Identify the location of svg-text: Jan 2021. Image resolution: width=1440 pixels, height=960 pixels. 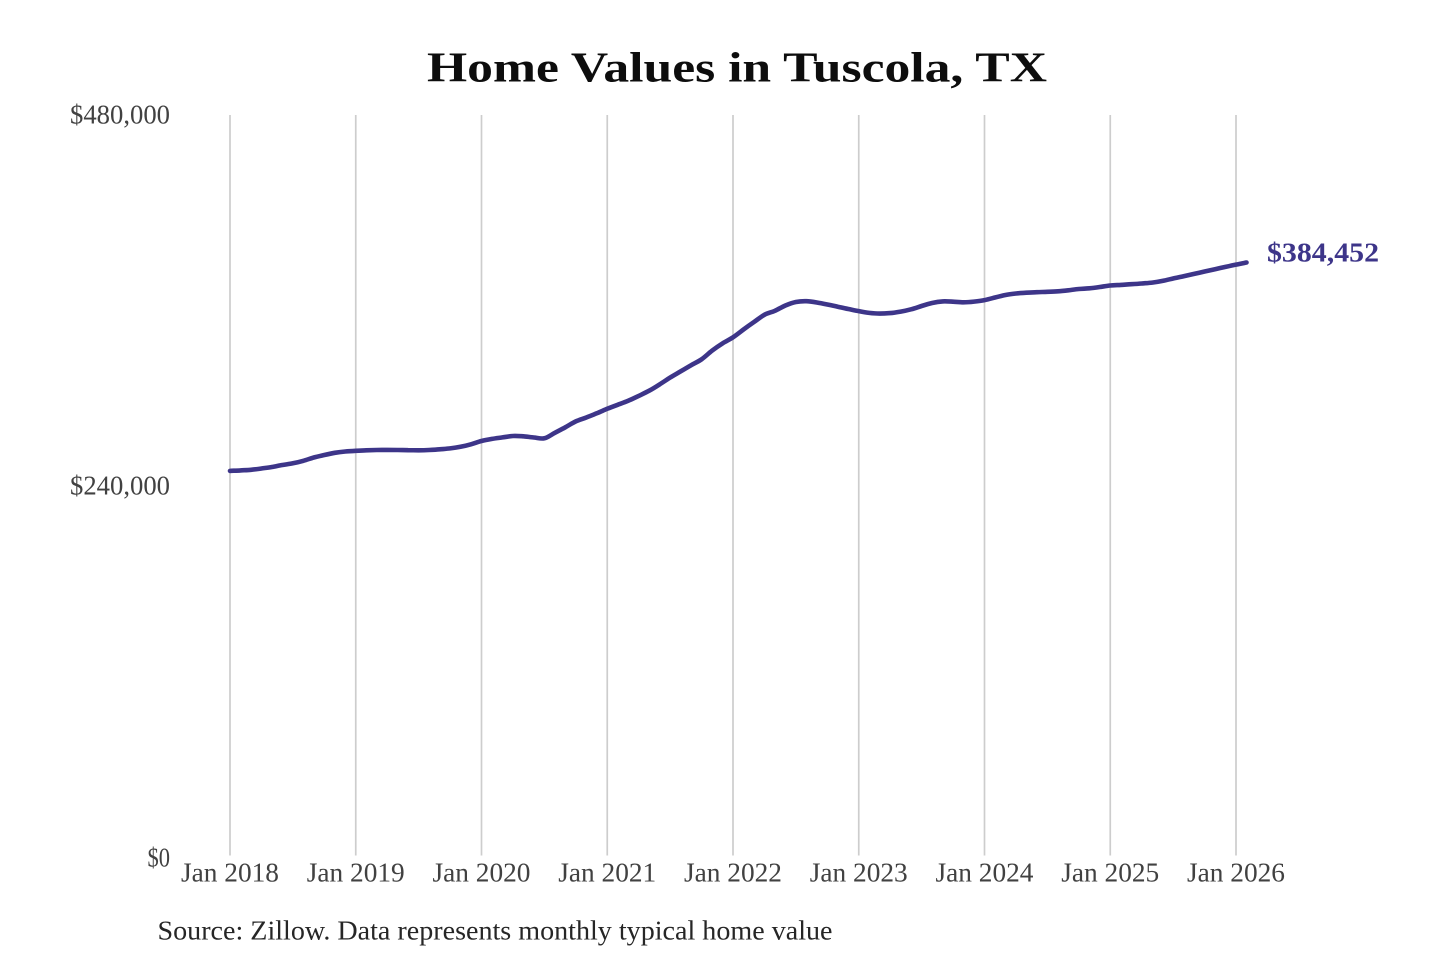
(607, 872).